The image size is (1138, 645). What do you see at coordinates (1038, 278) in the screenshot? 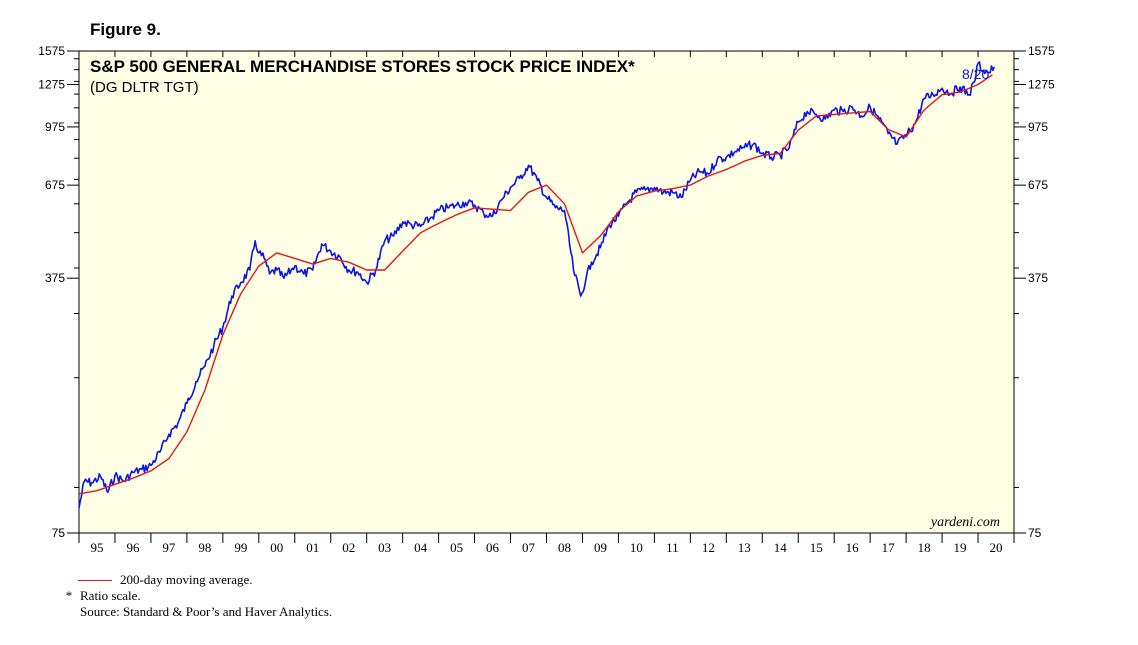
I see `y-tick-label-right: 375` at bounding box center [1038, 278].